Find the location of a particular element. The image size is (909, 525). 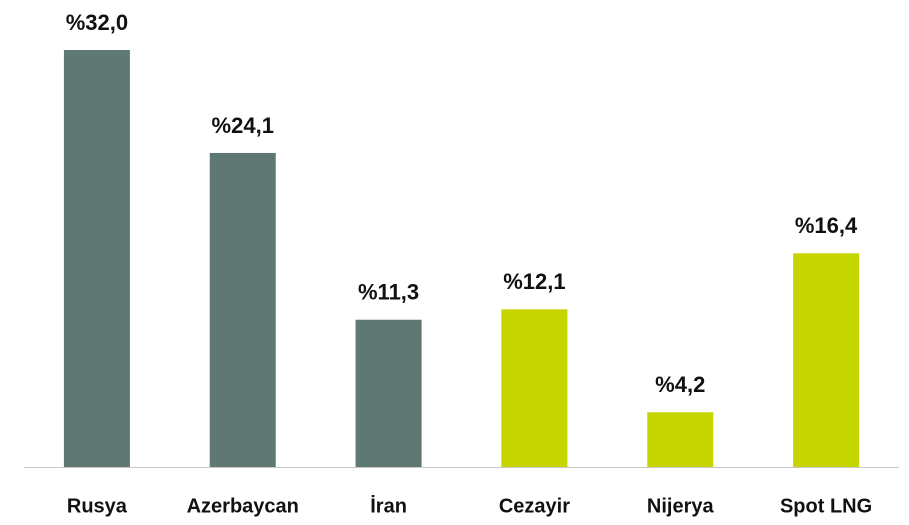

value-label: %11,3 is located at coordinates (388, 292).